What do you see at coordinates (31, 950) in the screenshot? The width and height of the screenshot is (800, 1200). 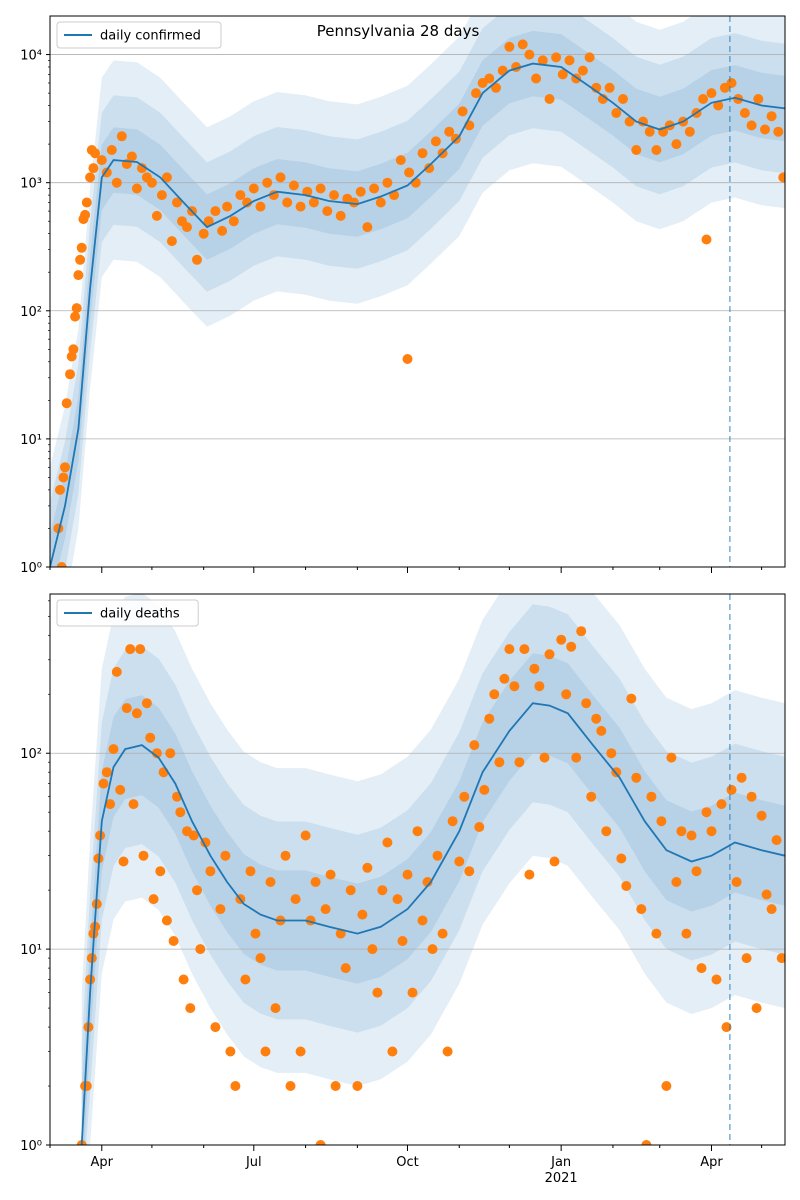 I see `y-tick-label: 10¹` at bounding box center [31, 950].